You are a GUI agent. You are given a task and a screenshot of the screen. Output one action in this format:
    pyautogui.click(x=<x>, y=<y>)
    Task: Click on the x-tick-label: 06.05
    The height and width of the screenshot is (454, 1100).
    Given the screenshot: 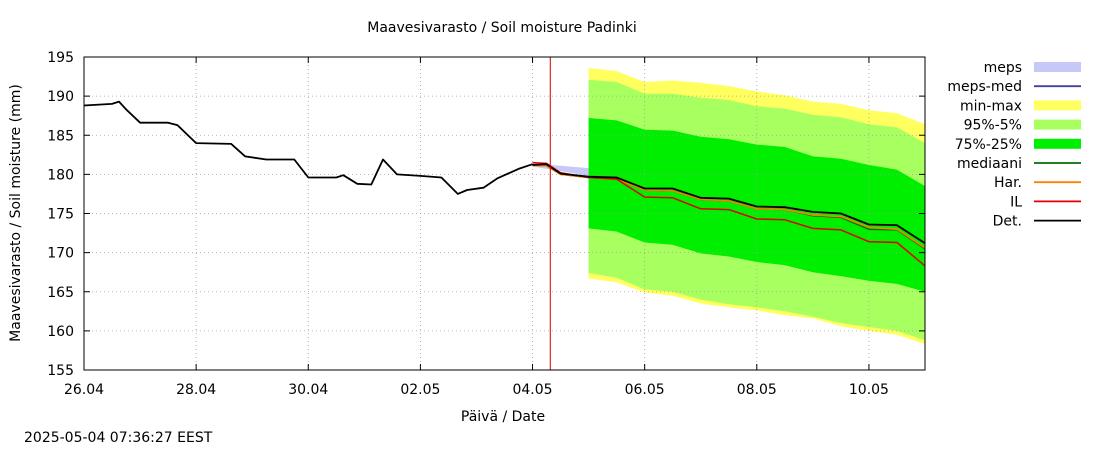 What is the action you would take?
    pyautogui.click(x=645, y=390)
    